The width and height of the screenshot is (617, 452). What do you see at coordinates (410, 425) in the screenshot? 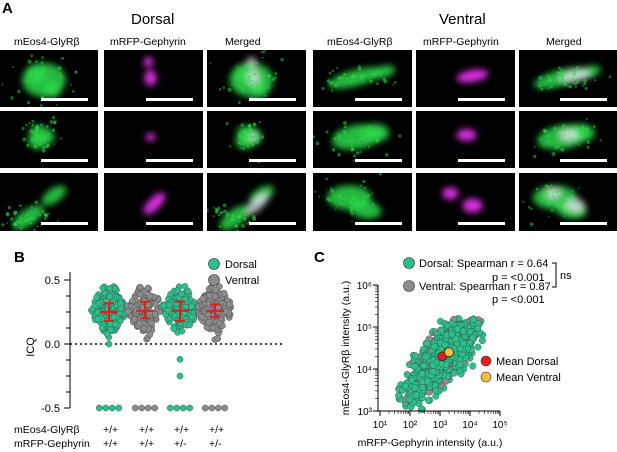
I see `c-x-tick-label: 10²` at bounding box center [410, 425].